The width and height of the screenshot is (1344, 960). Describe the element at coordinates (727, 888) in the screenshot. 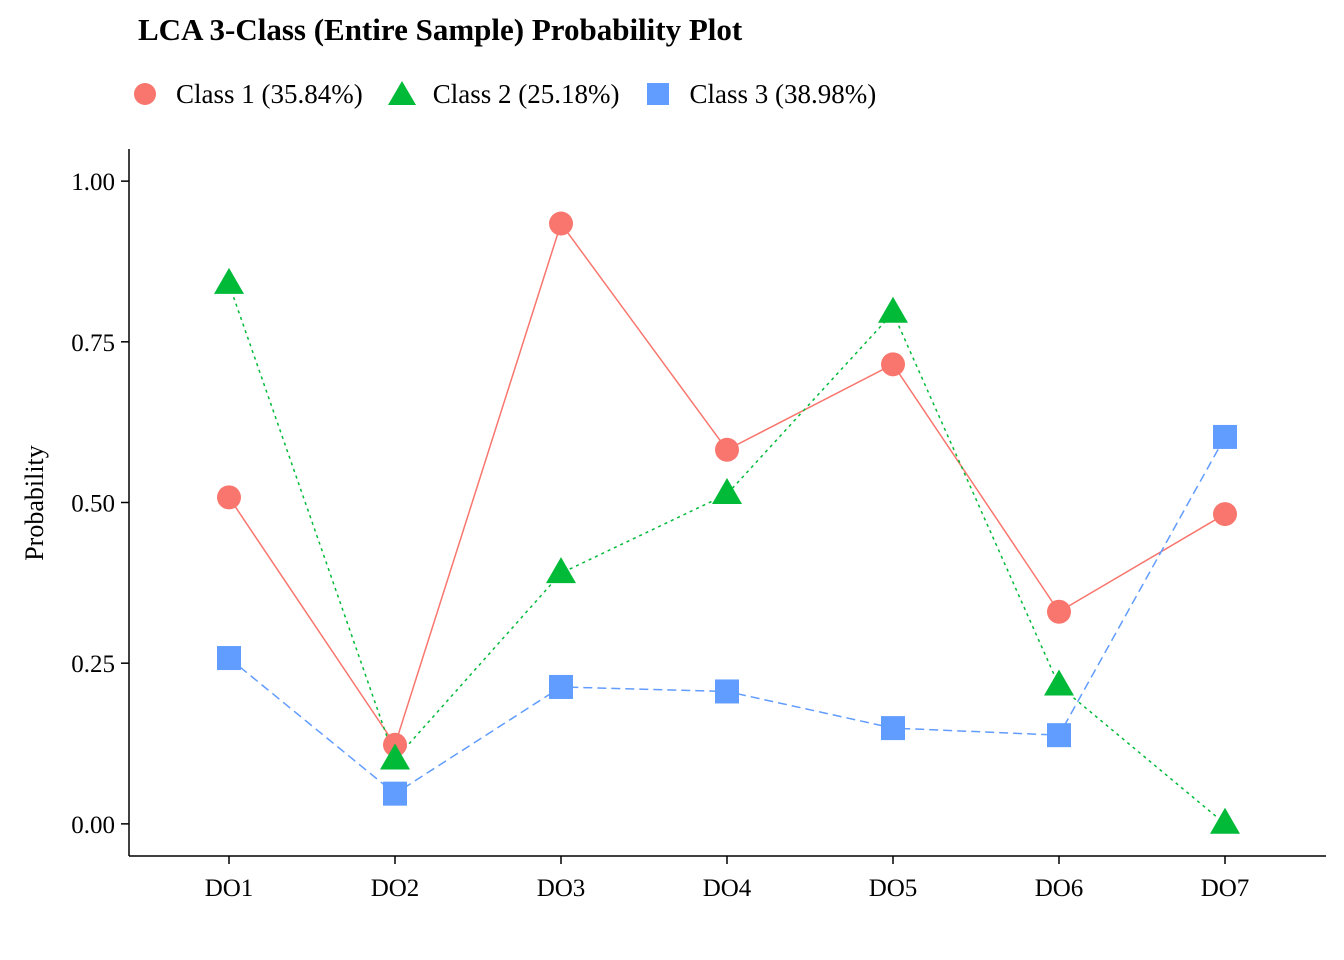

I see `x-tick-label: DO4` at that location.